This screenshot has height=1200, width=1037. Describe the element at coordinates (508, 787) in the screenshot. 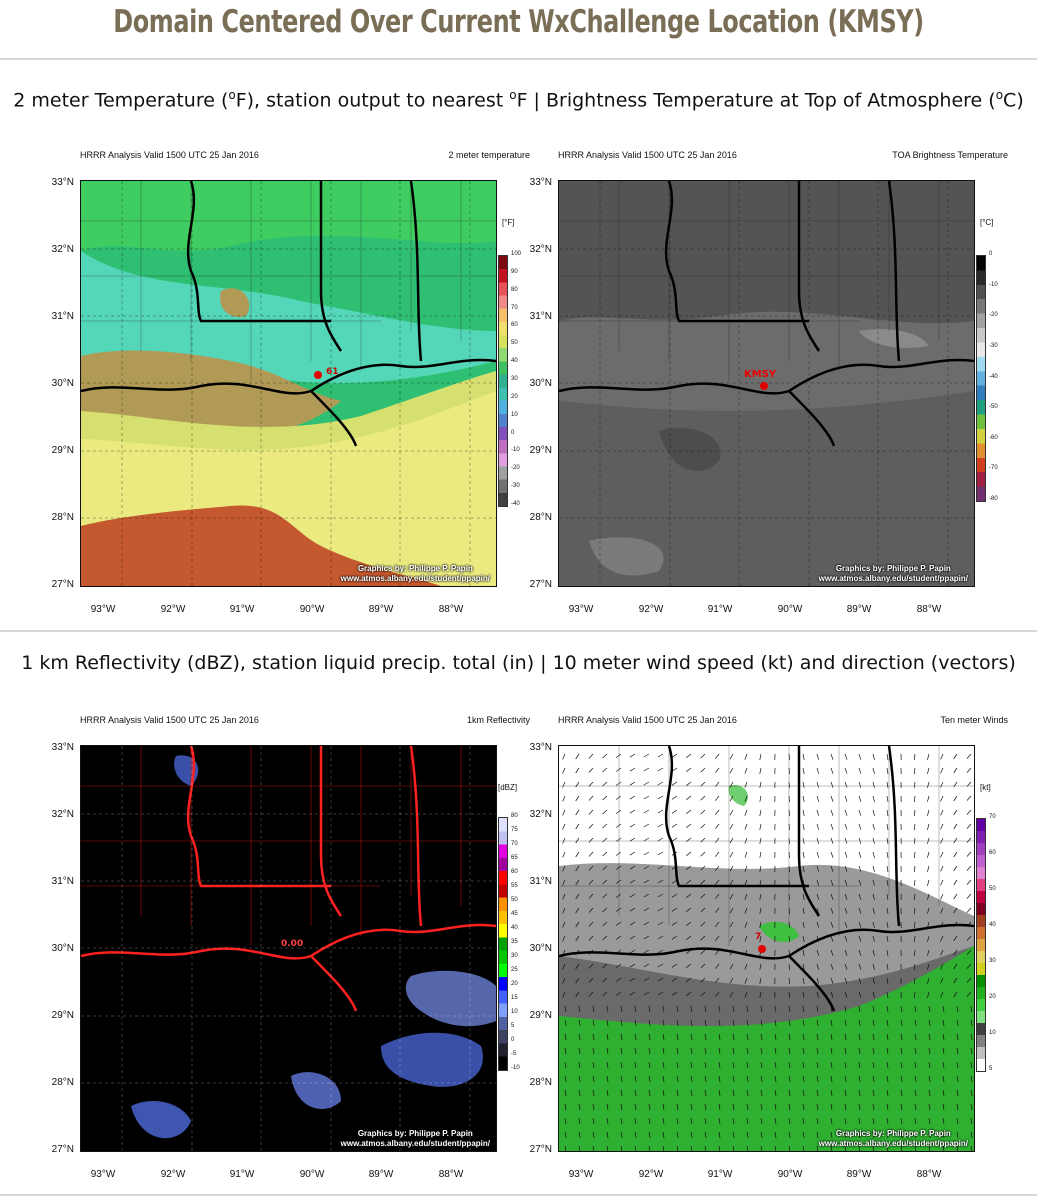

I see `colorbar-unit: [dBZ]` at that location.